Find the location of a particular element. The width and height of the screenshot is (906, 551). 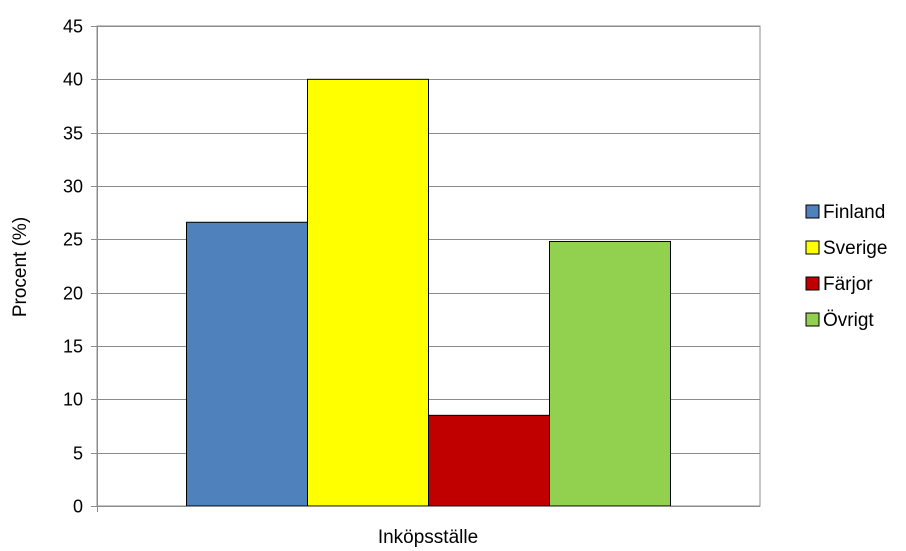

bar-f-rjor is located at coordinates (489, 460).